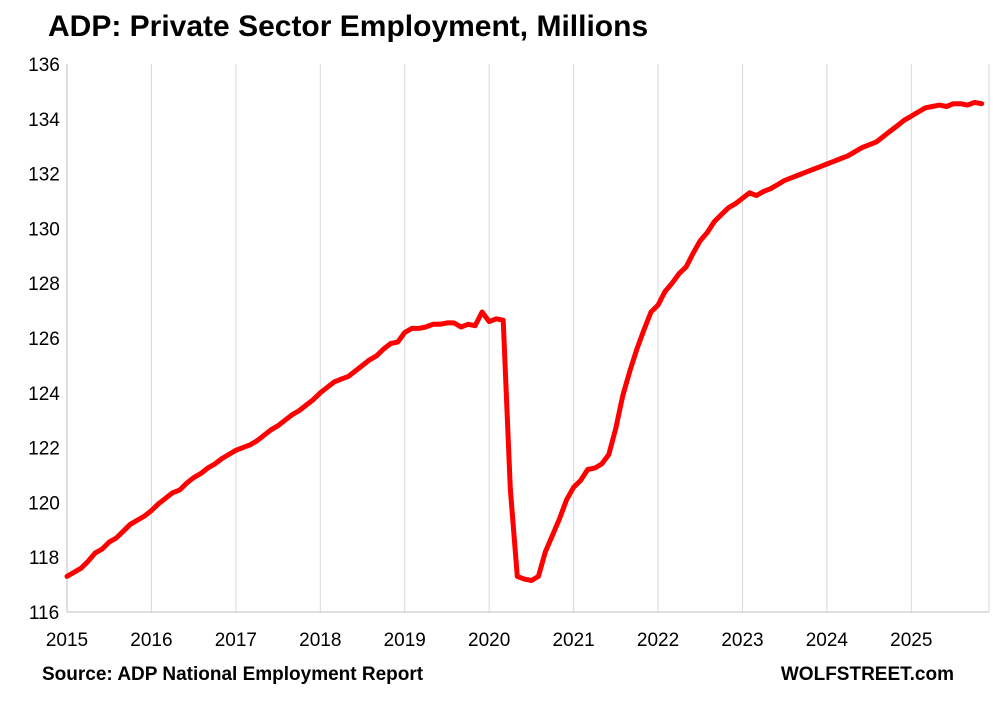 The width and height of the screenshot is (998, 701). I want to click on y-tick-label: 124, so click(44, 394).